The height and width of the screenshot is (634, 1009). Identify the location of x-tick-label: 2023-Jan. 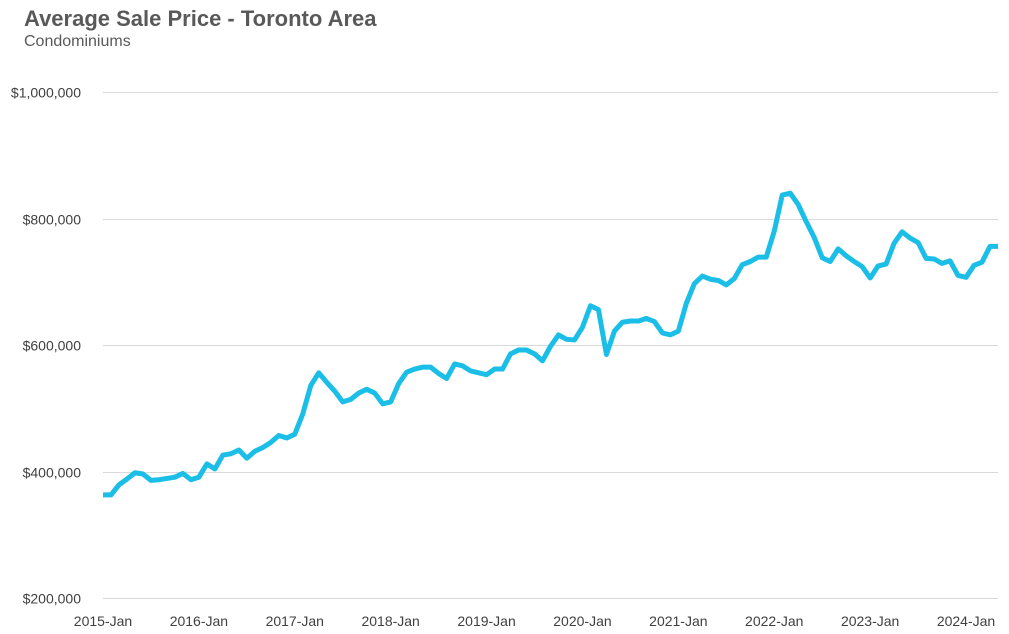
(870, 621).